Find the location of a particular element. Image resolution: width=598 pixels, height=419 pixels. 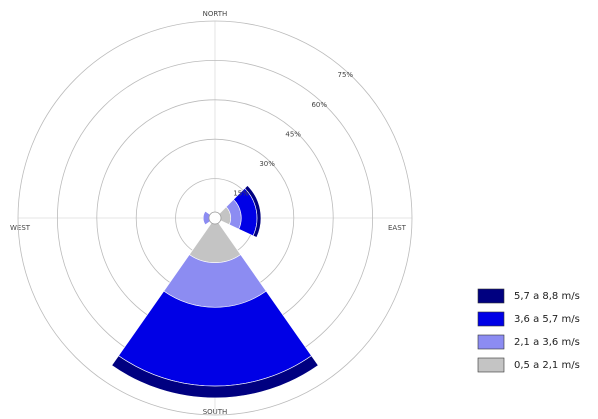

ring-label: 75% is located at coordinates (345, 75).